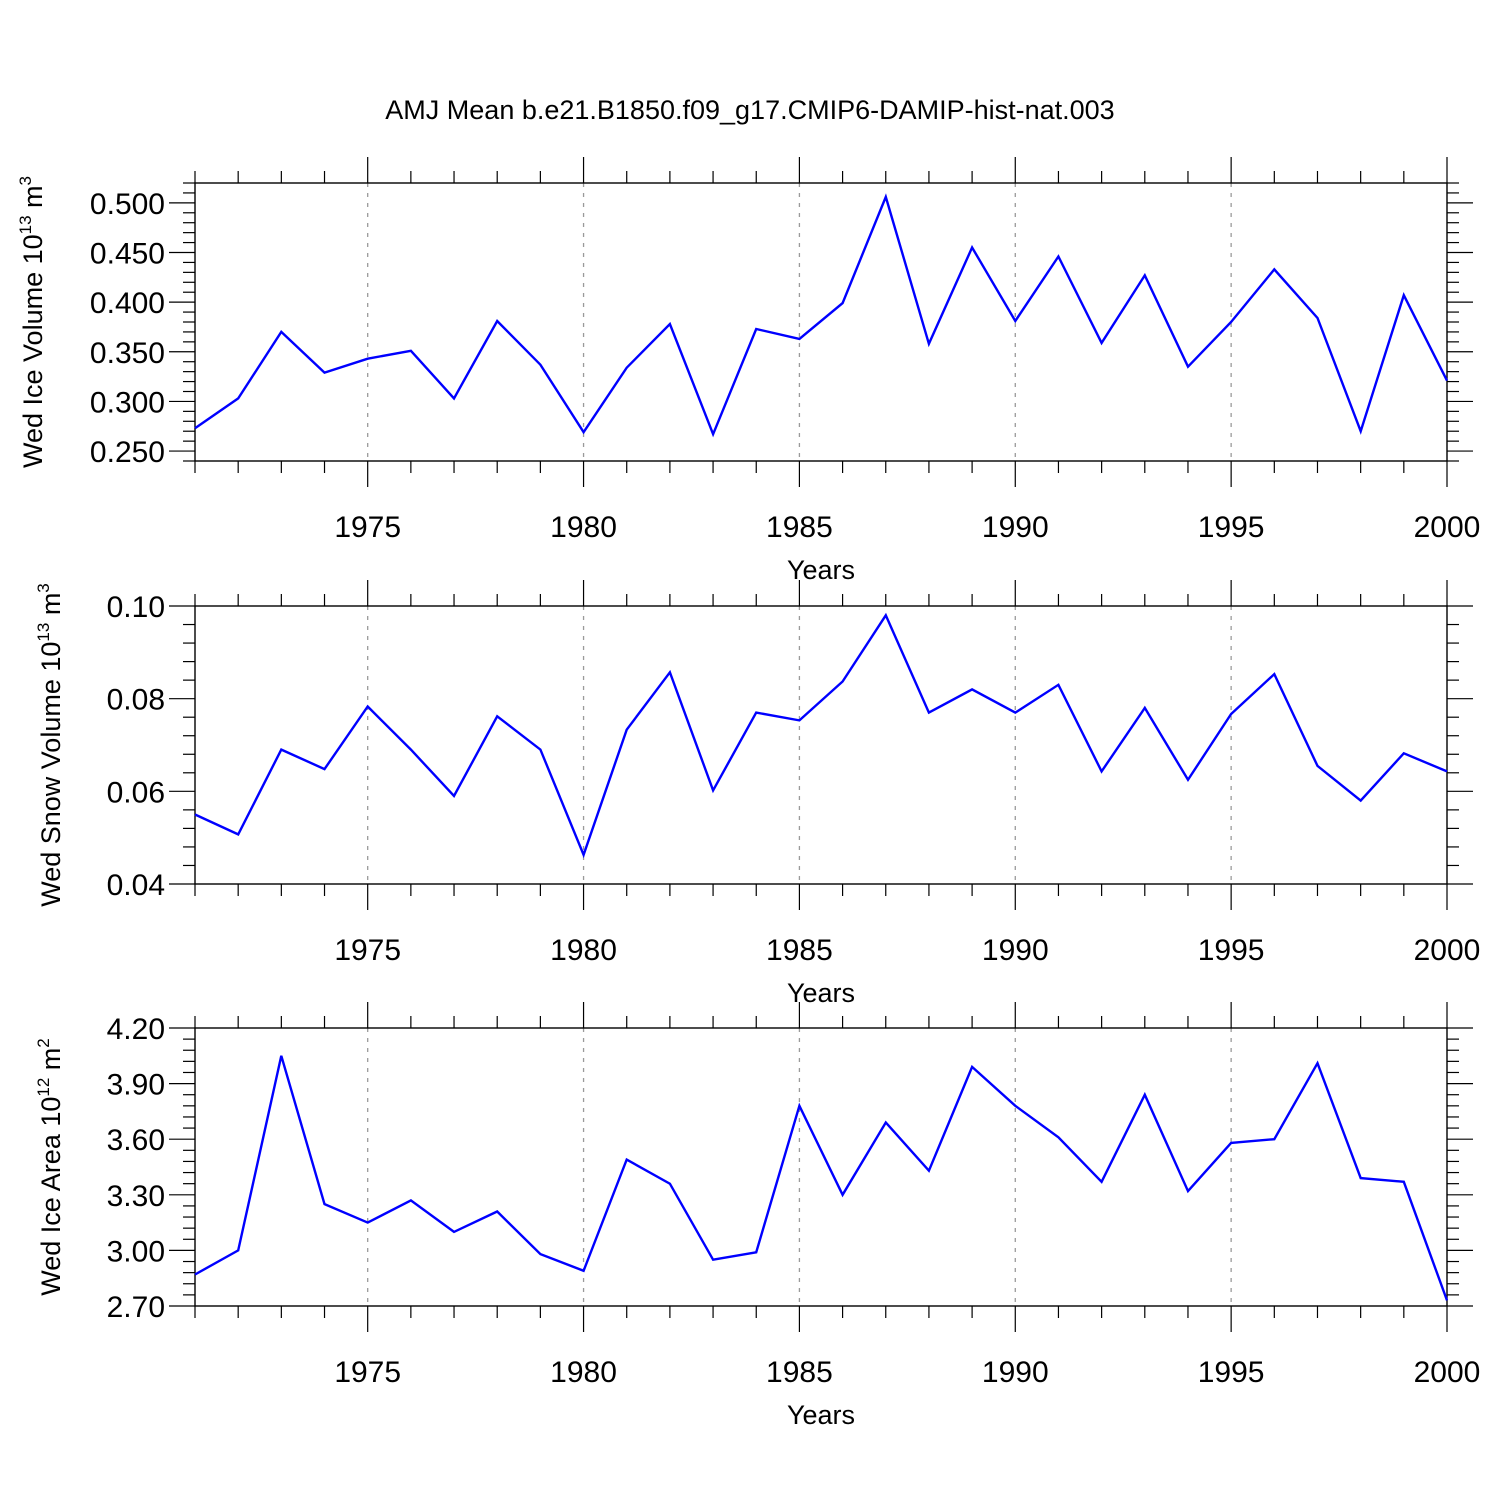  Describe the element at coordinates (136, 1140) in the screenshot. I see `y-tick-label: 3.60` at that location.